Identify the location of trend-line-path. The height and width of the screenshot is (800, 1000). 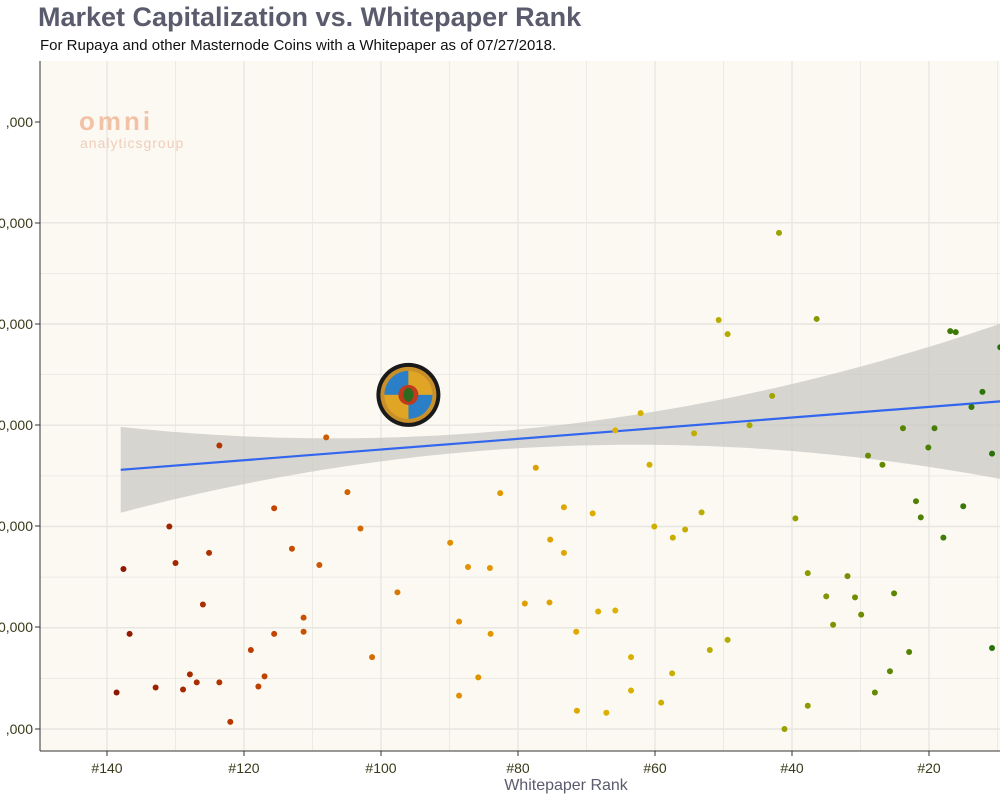
(560, 435).